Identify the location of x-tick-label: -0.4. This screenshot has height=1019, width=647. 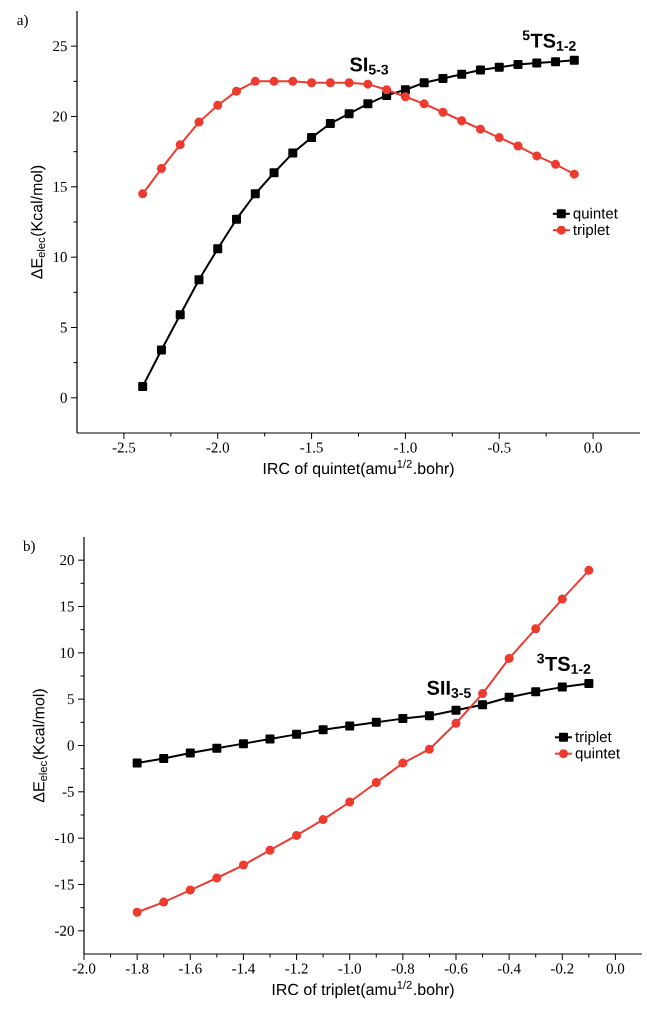
(509, 968).